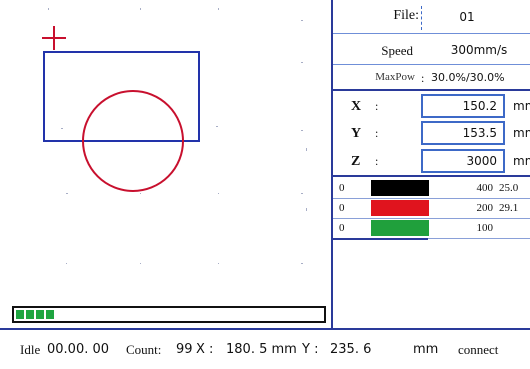 Image resolution: width=530 pixels, height=369 pixels. I want to click on layer-power: 25.0, so click(509, 188).